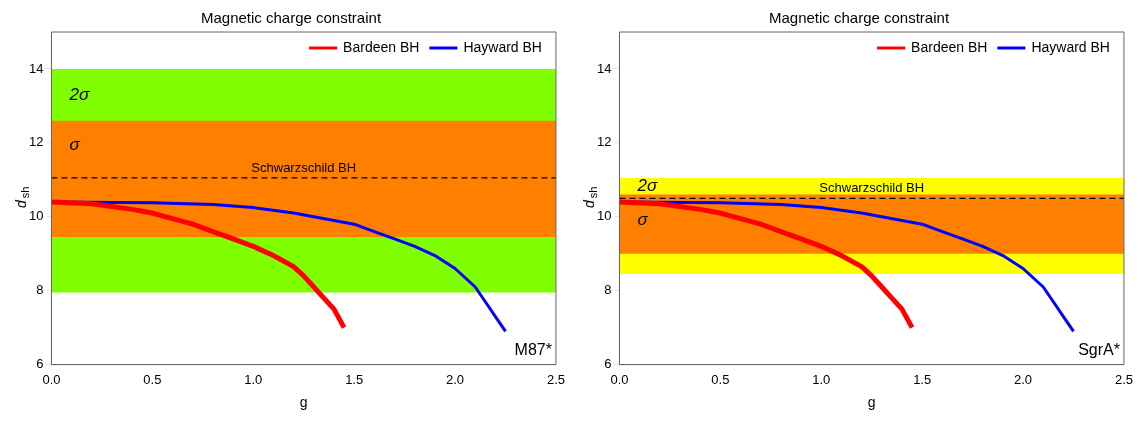  What do you see at coordinates (1099, 350) in the screenshot?
I see `annotation: SgrA*` at bounding box center [1099, 350].